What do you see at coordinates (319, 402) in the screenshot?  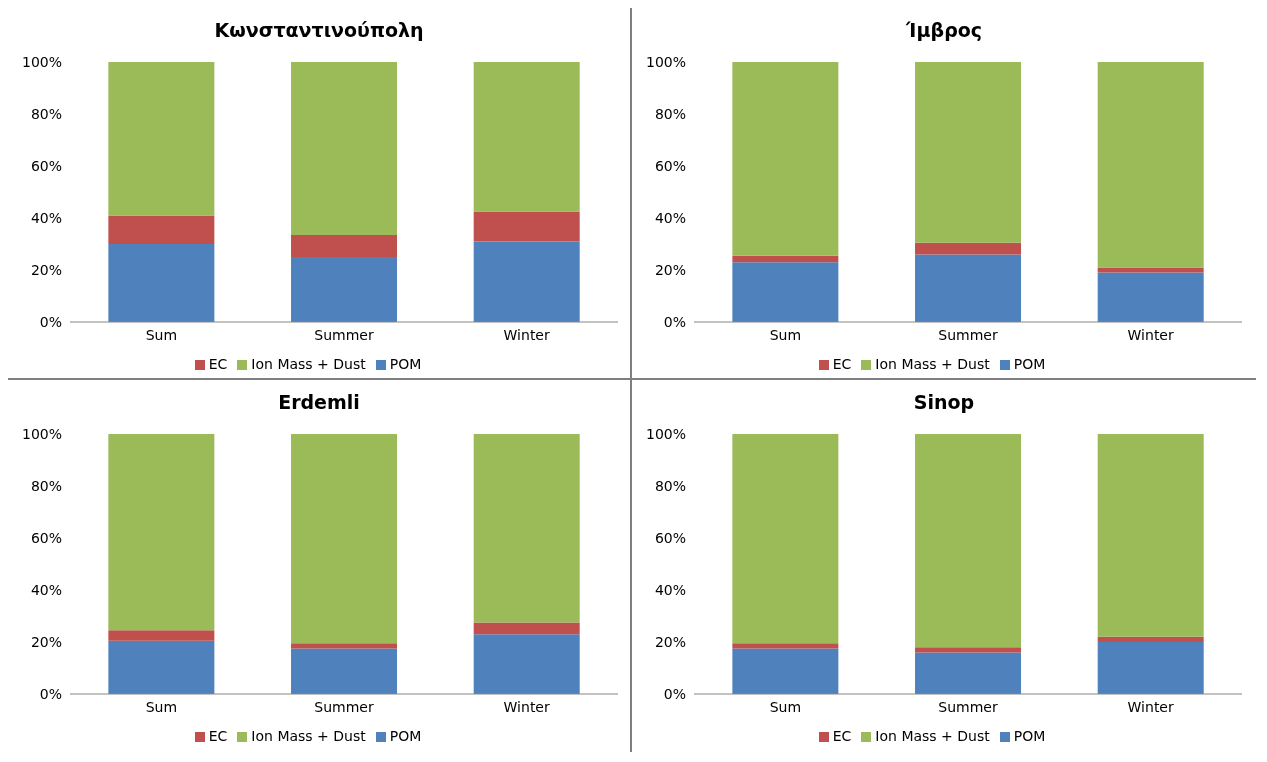 I see `chart-title: Erdemli` at bounding box center [319, 402].